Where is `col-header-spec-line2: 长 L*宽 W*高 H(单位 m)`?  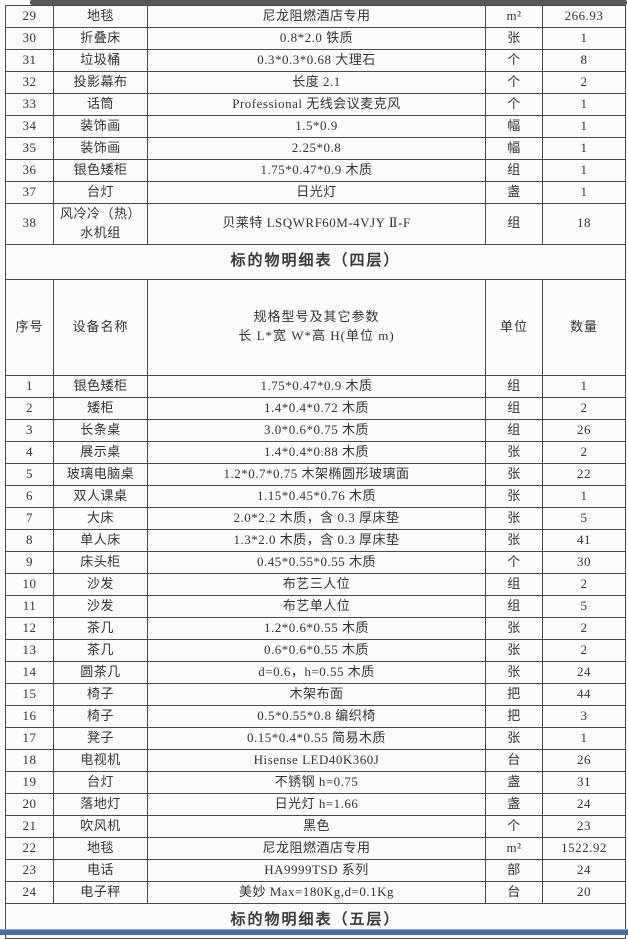
col-header-spec-line2: 长 L*宽 W*高 H(单位 m) is located at coordinates (316, 336).